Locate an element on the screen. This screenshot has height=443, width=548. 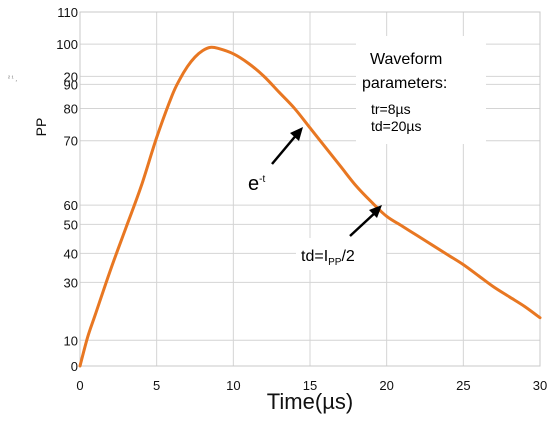
x-tick-label: 10 is located at coordinates (233, 385).